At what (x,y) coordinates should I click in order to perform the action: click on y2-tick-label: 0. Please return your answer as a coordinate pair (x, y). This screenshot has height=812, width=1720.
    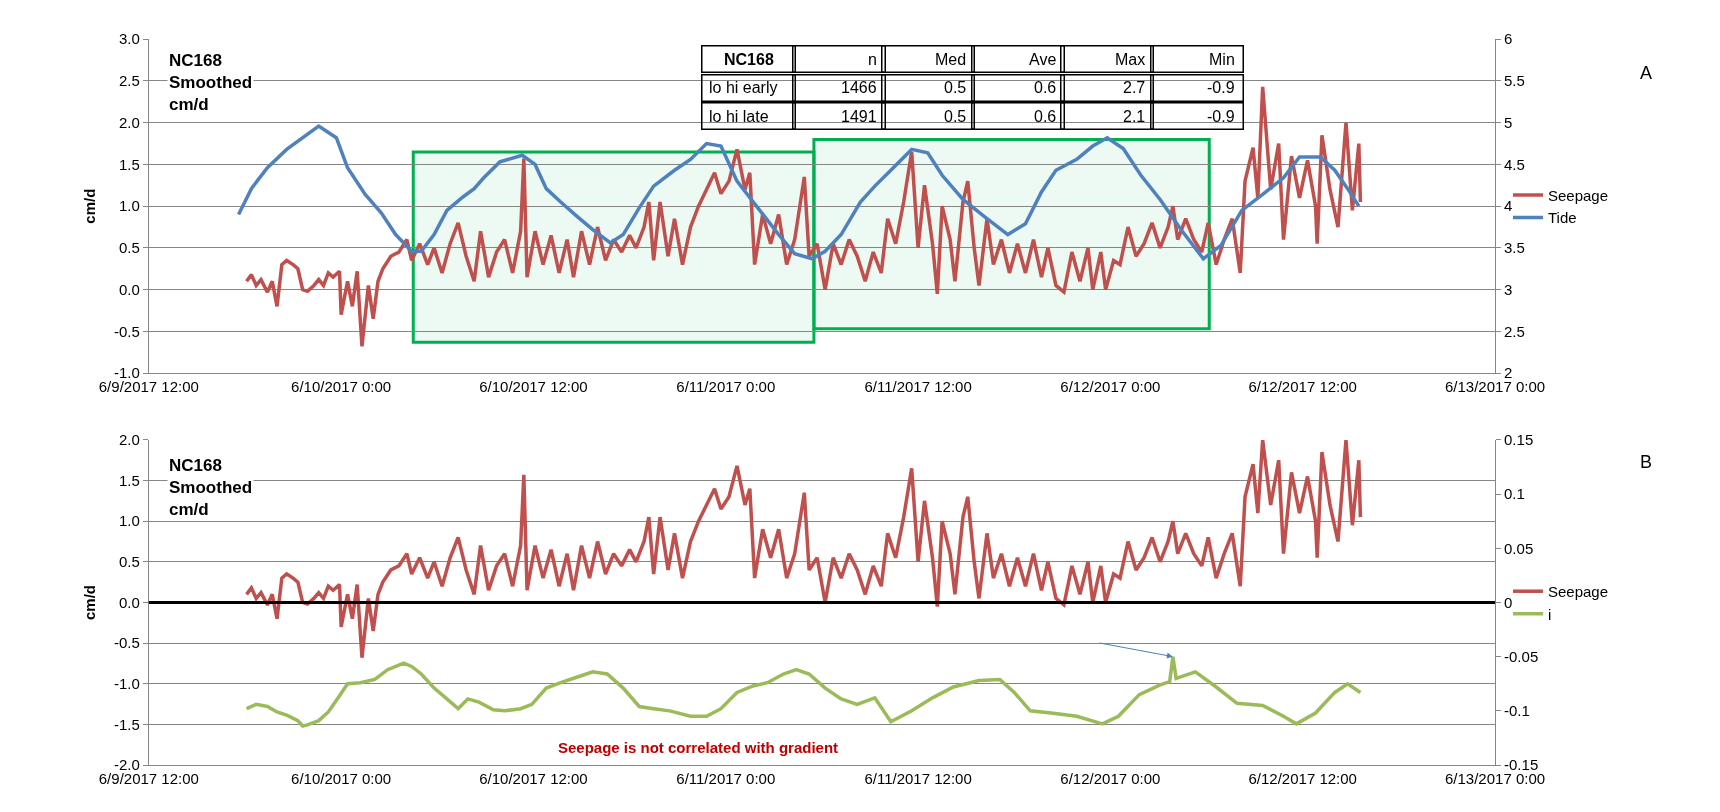
    Looking at the image, I should click on (1508, 602).